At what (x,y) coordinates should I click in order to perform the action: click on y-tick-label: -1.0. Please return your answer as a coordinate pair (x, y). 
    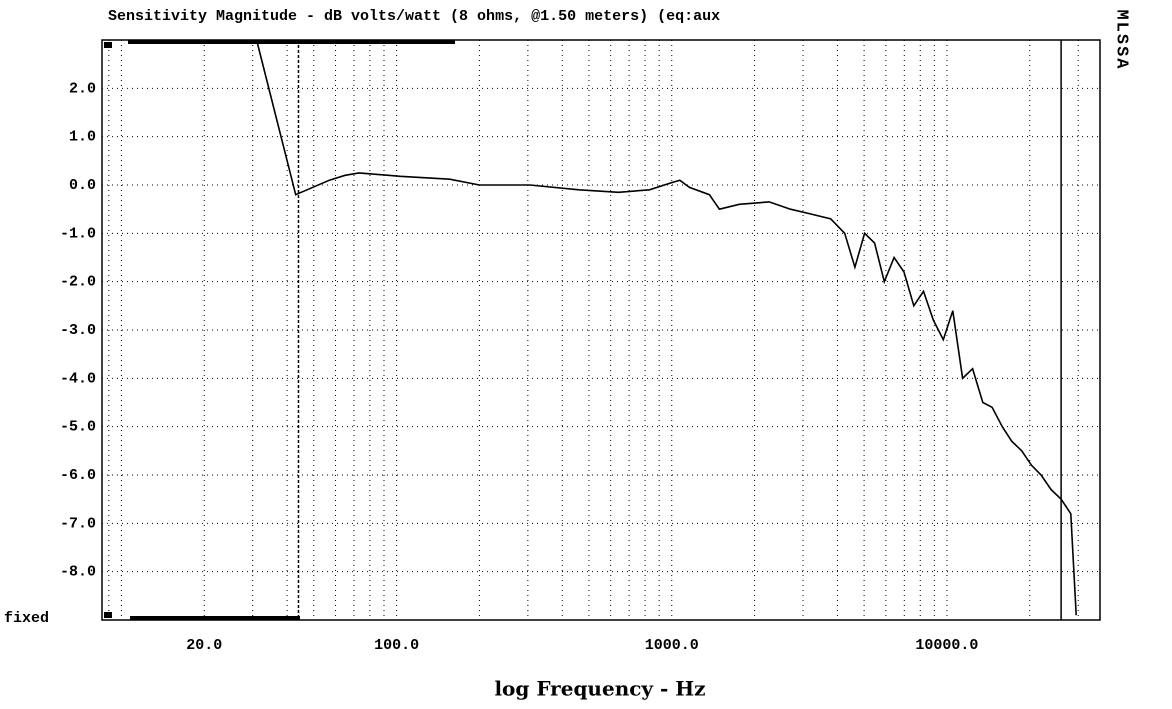
    Looking at the image, I should click on (78, 233).